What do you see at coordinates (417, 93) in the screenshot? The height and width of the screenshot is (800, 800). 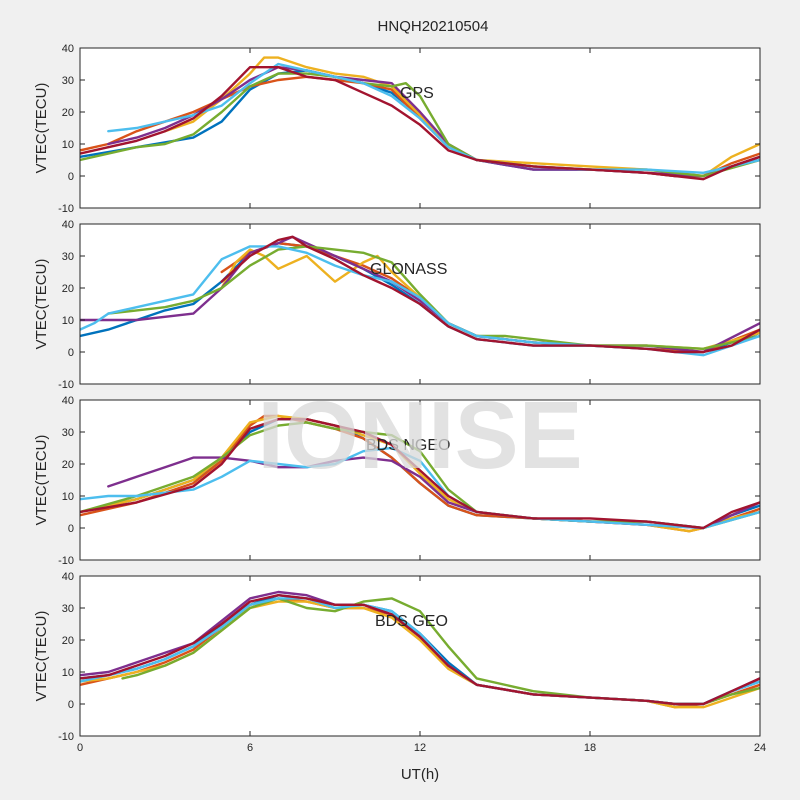 I see `panel-label: GPS` at bounding box center [417, 93].